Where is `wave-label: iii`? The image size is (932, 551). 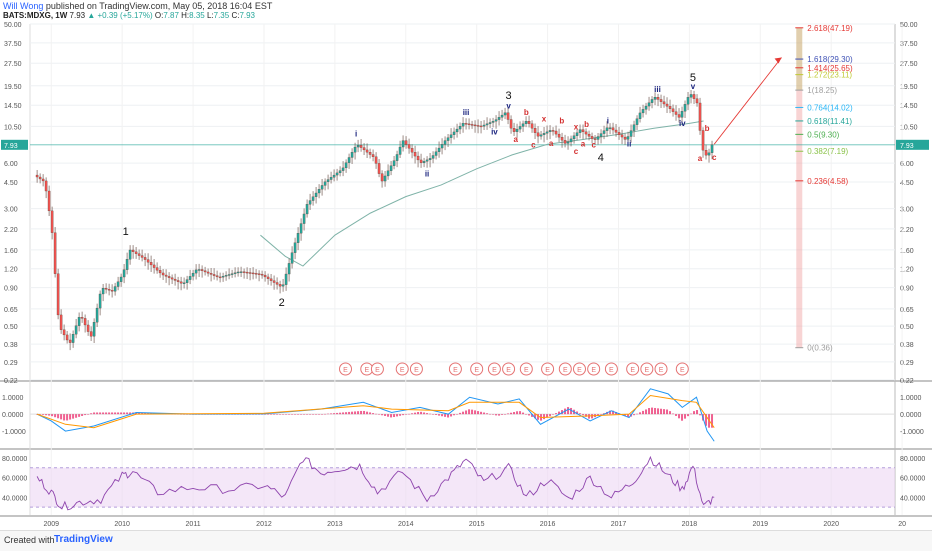
wave-label: iii is located at coordinates (657, 89).